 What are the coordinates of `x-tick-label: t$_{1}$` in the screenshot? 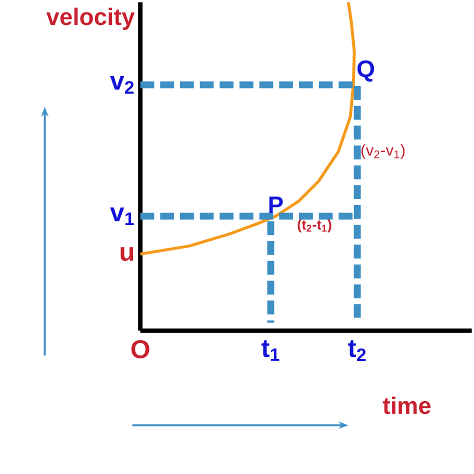 It's located at (270, 350).